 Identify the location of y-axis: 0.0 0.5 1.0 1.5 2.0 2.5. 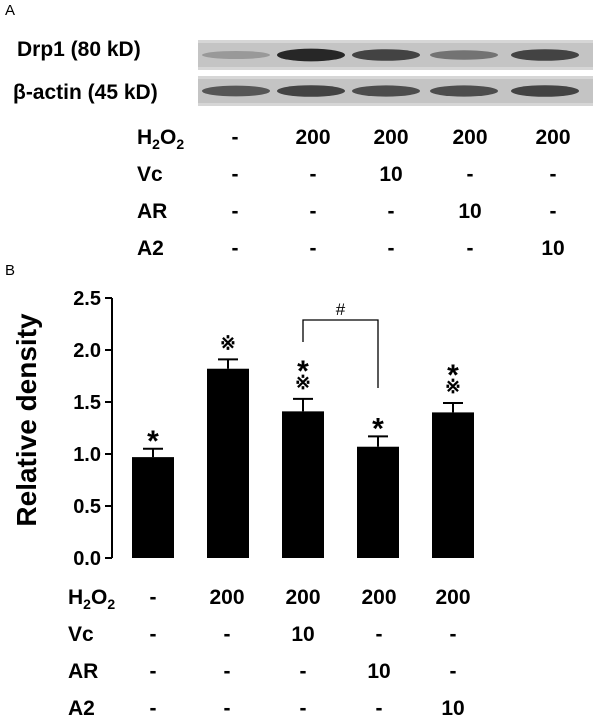
(93, 429).